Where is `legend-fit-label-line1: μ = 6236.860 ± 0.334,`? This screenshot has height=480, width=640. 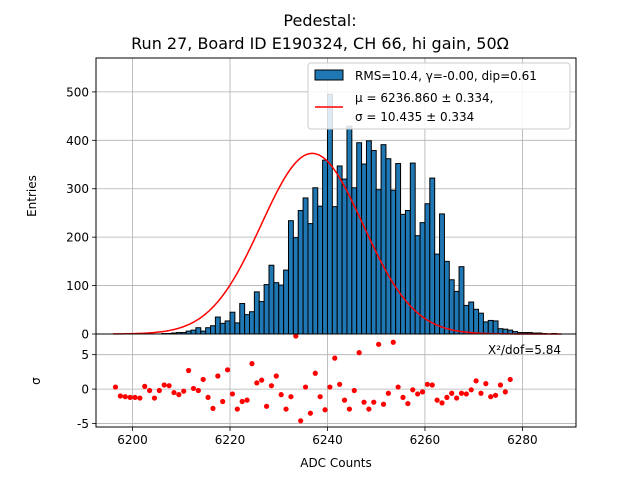
legend-fit-label-line1: μ = 6236.860 ± 0.334, is located at coordinates (424, 98).